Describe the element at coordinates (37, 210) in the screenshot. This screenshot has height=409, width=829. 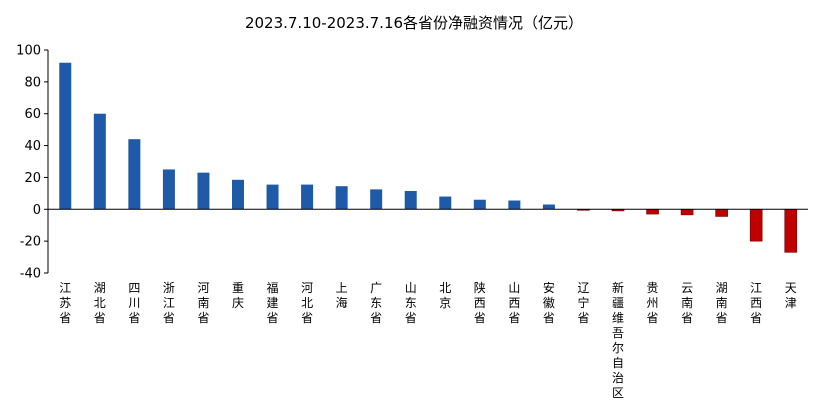
I see `y-tick-label: 0` at that location.